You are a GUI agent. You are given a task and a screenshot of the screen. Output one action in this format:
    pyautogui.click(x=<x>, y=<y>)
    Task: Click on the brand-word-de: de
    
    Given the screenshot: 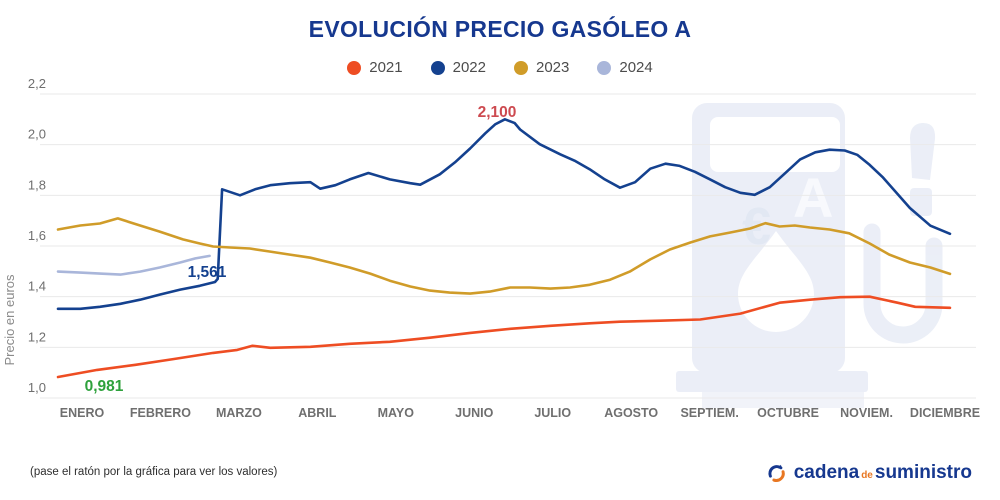 What is the action you would take?
    pyautogui.click(x=867, y=475)
    